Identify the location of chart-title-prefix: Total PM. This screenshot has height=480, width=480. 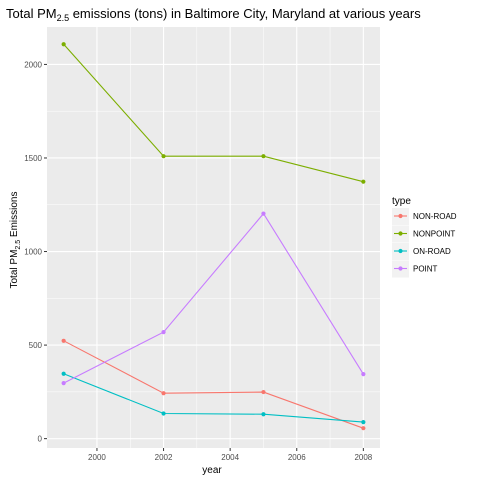
(31, 13).